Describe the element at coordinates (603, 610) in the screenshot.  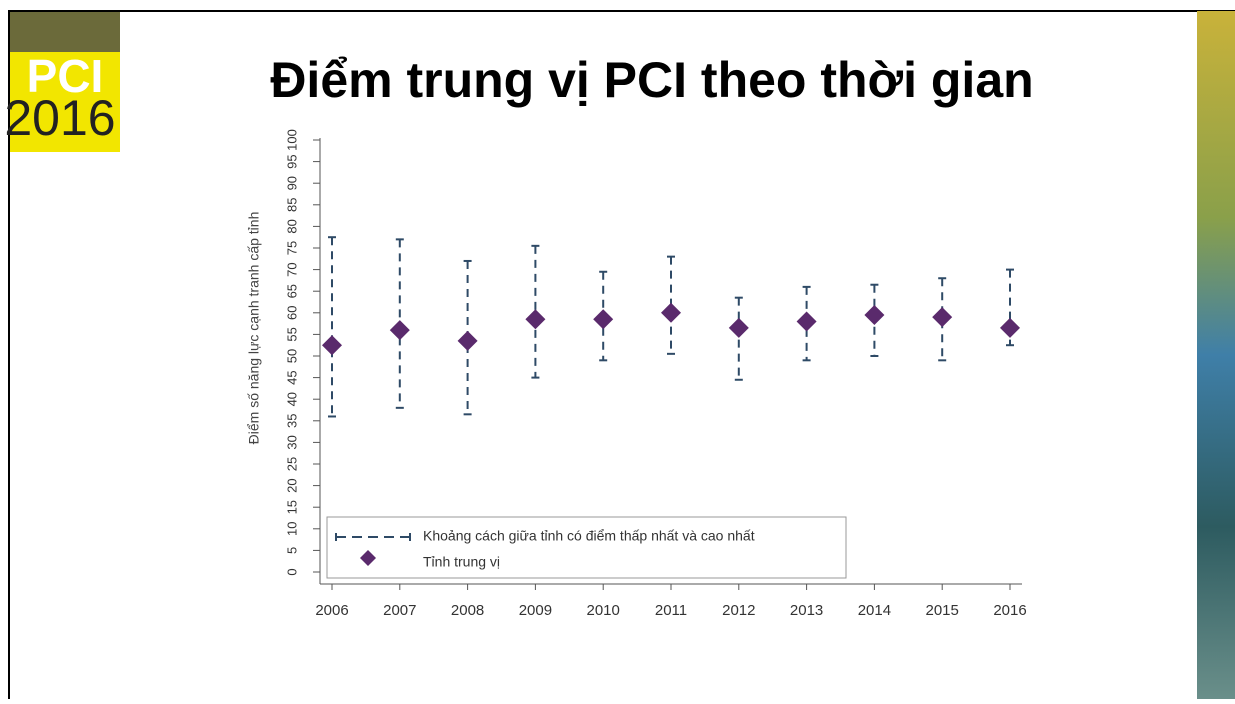
I see `x-tick-label: 2010` at that location.